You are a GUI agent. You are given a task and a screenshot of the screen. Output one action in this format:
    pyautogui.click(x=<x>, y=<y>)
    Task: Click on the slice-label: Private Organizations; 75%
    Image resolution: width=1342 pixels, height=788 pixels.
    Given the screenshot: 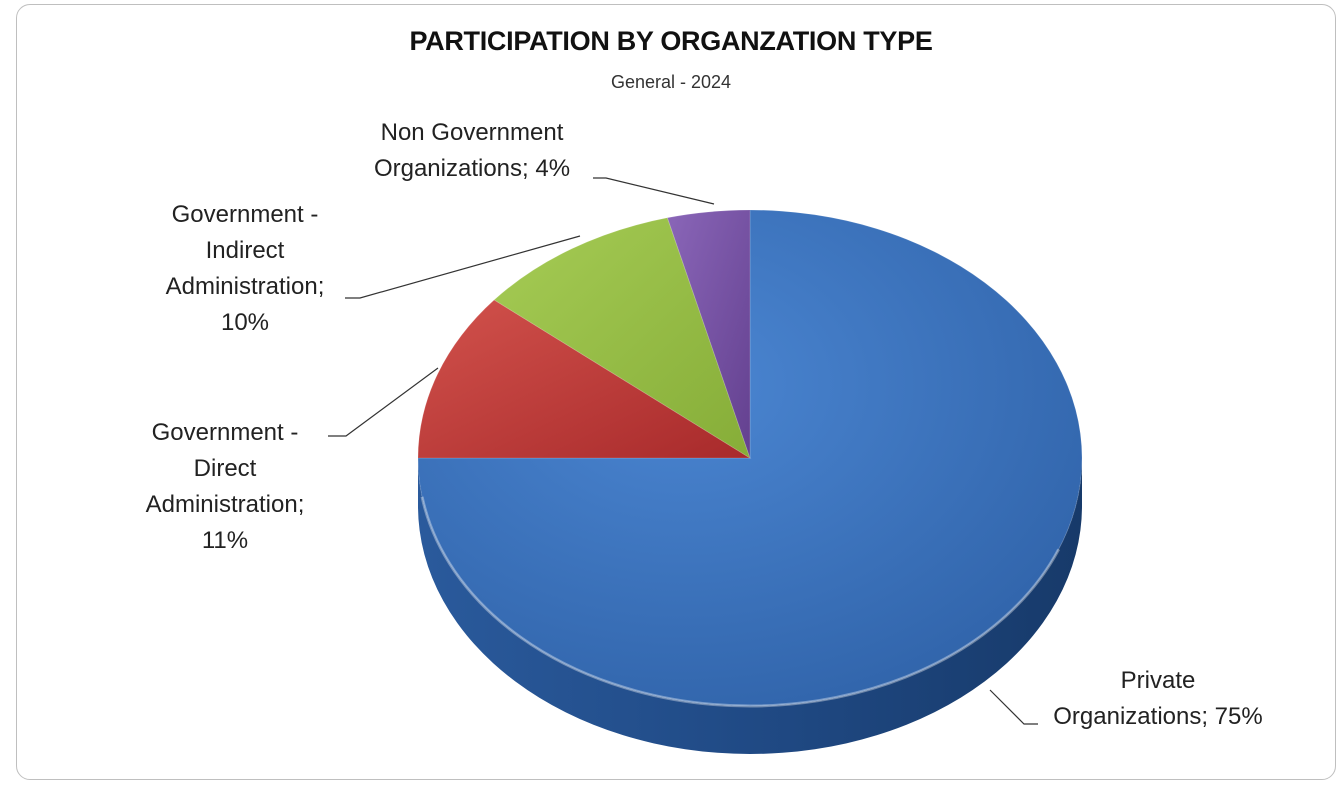 What is the action you would take?
    pyautogui.click(x=1157, y=698)
    